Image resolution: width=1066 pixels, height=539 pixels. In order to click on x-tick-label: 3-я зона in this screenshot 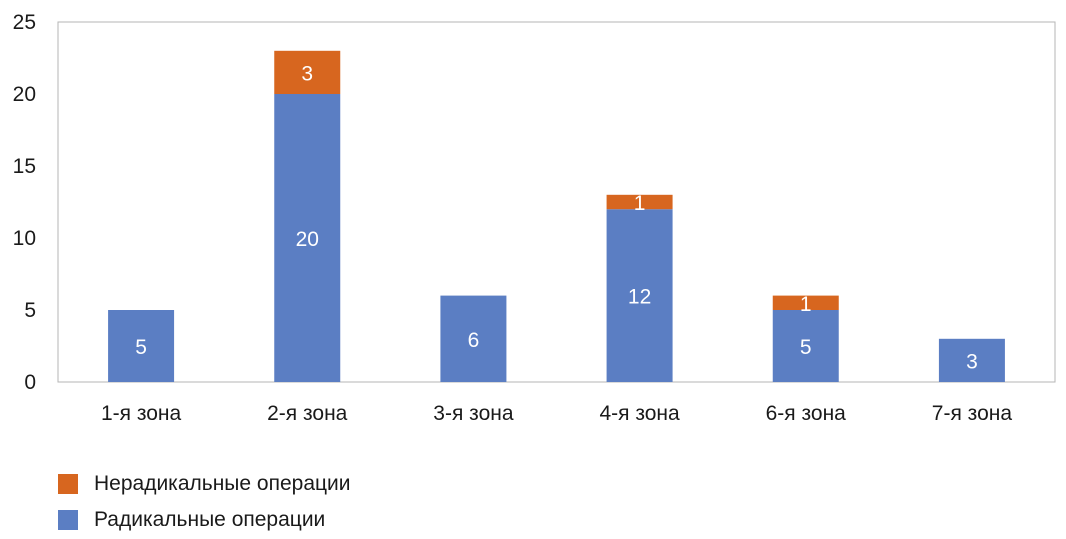, I will do `click(473, 413)`.